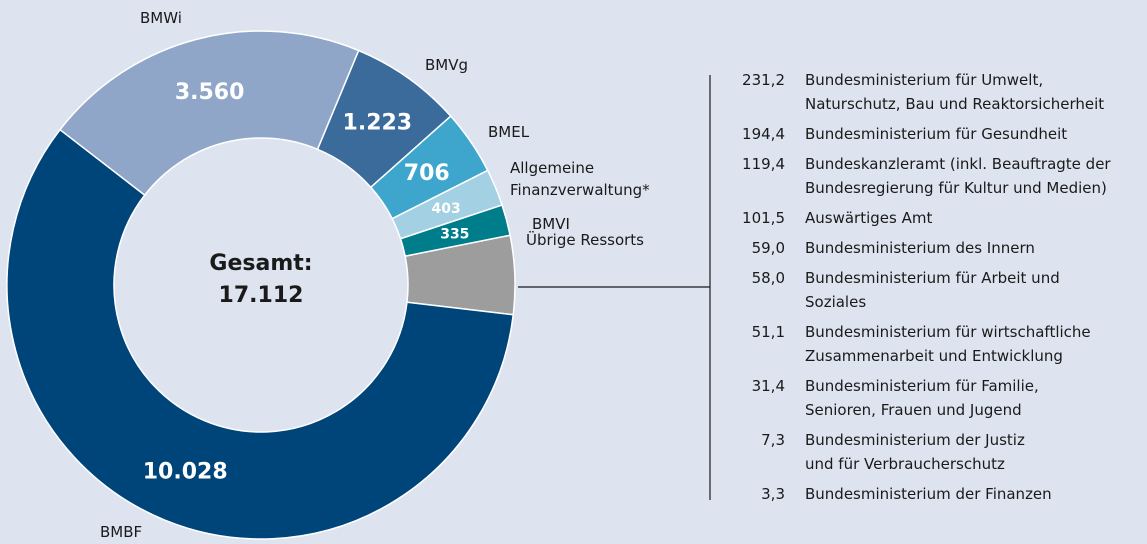 The height and width of the screenshot is (544, 1147). I want to click on value-label: 335, so click(454, 235).